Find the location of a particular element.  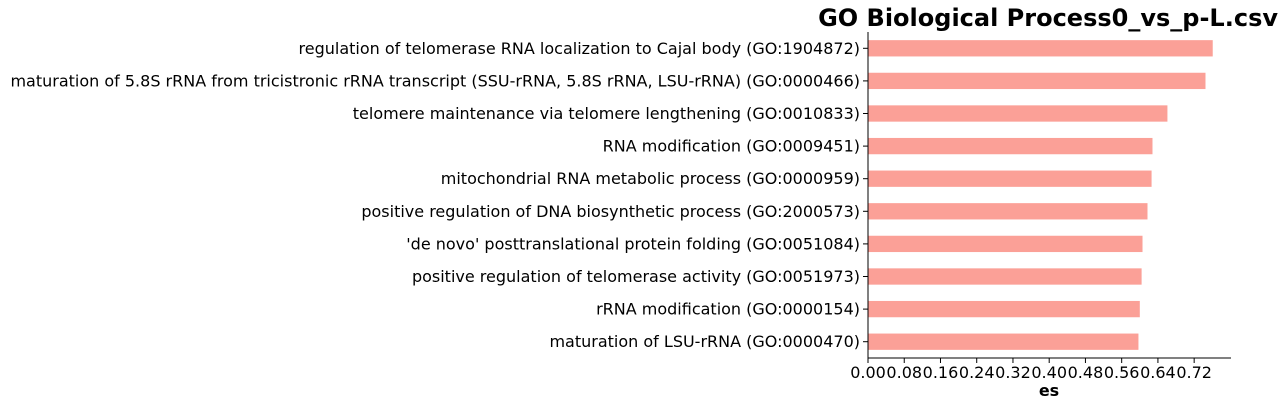

x-tick-label-4: 0.24 is located at coordinates (977, 372).